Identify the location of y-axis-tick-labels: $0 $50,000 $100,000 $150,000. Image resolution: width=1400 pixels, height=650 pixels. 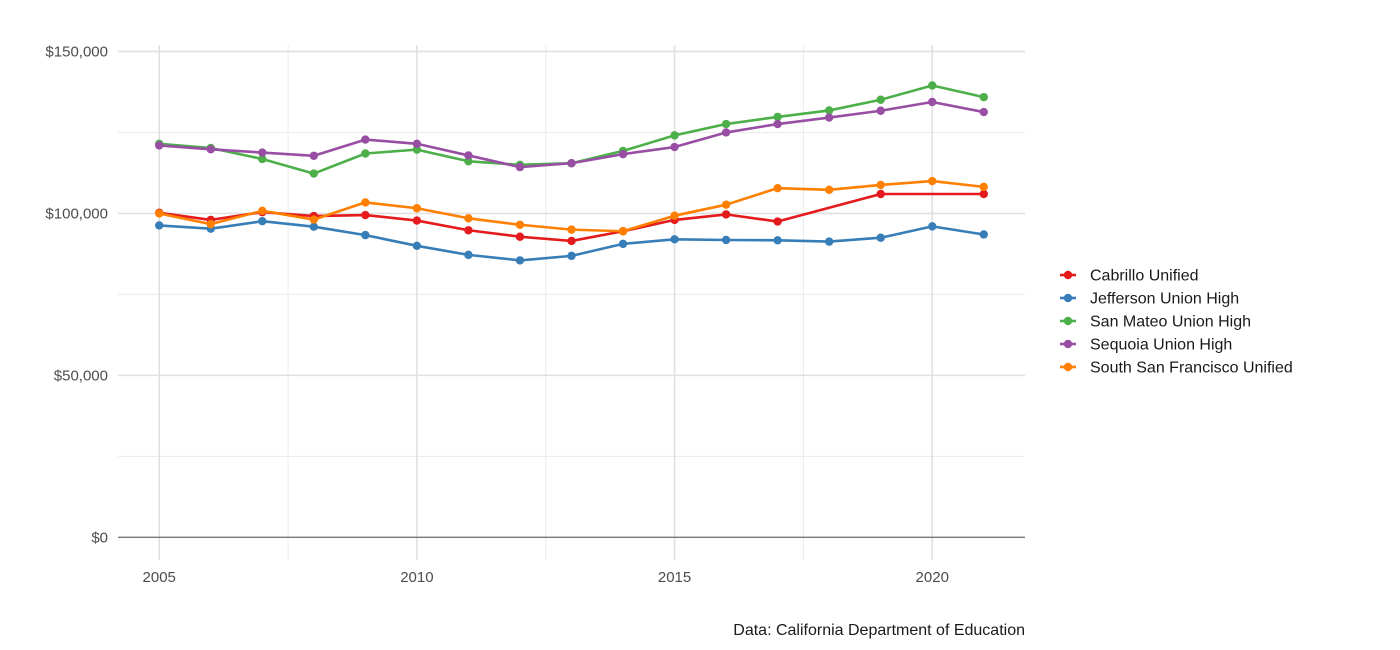
(76, 294).